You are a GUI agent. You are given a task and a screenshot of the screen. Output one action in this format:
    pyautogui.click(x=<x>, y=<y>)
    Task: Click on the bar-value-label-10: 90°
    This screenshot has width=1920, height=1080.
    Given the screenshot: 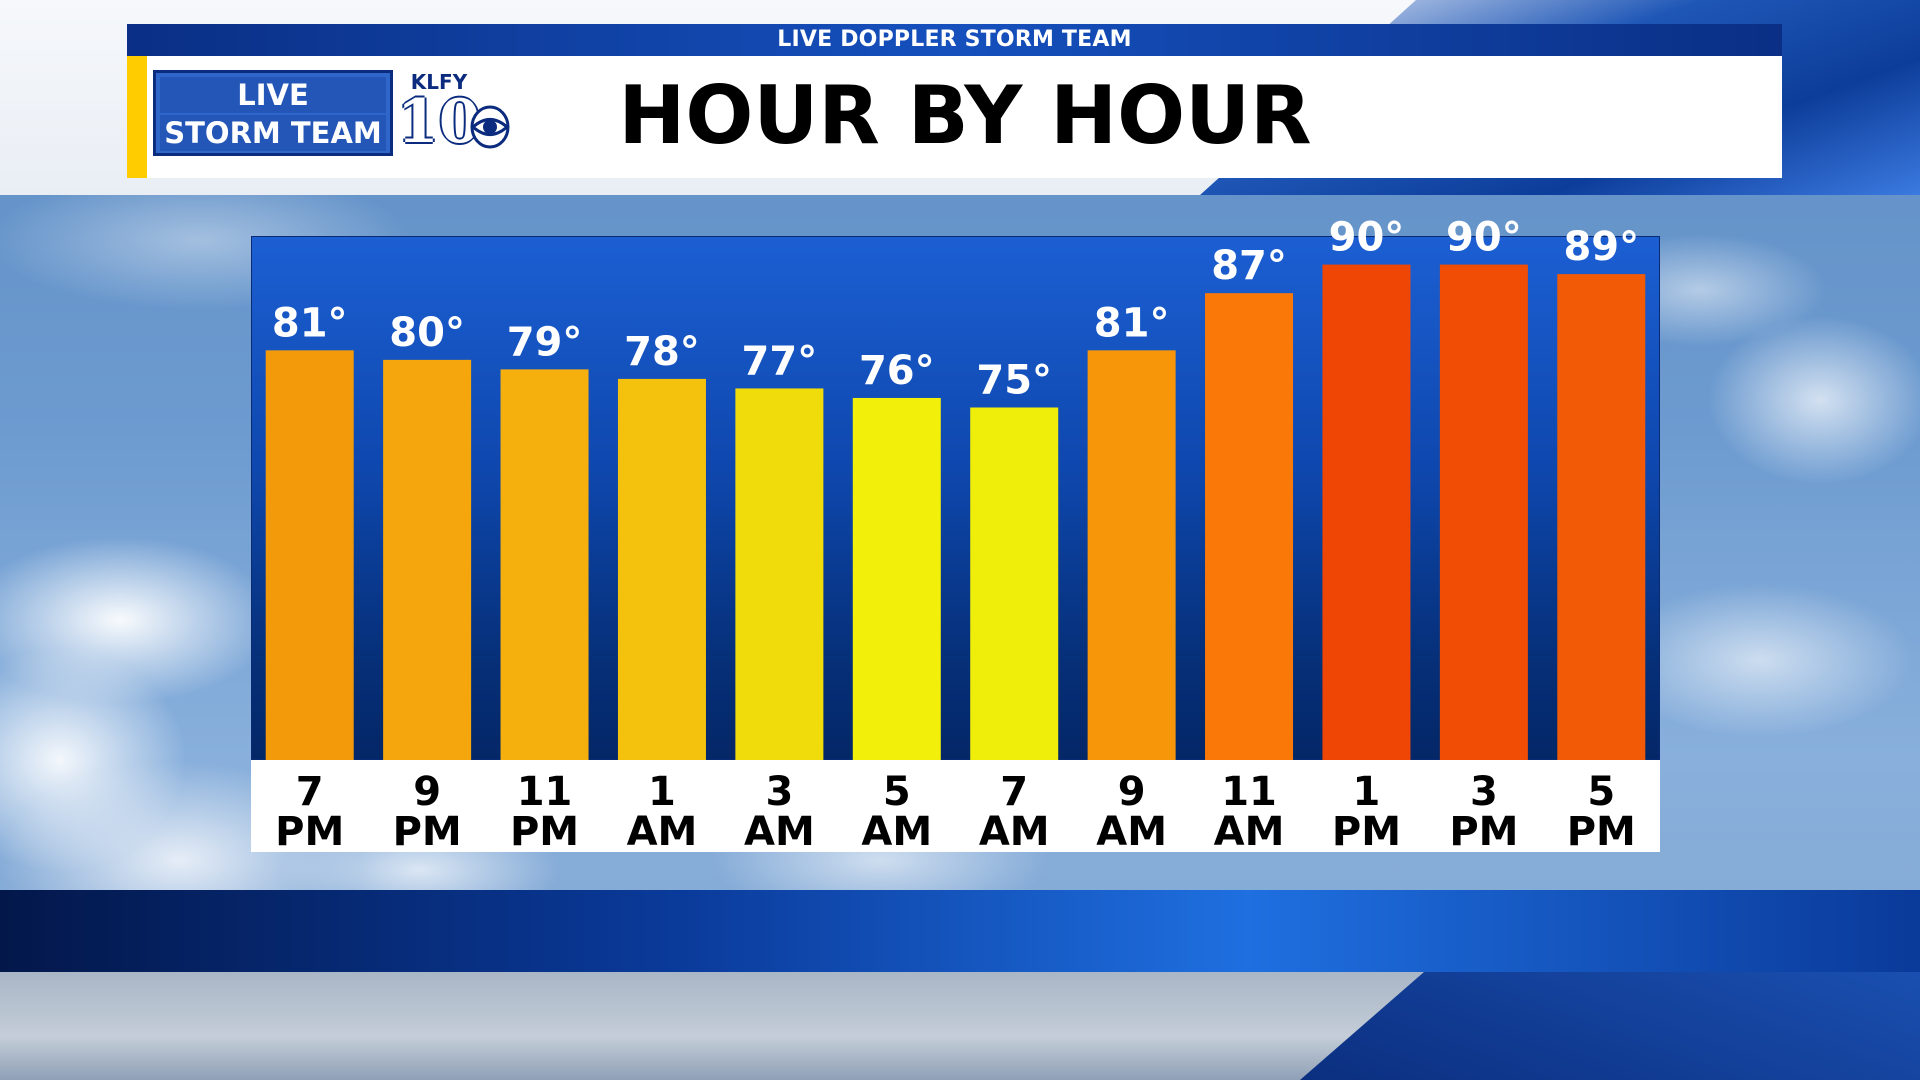 What is the action you would take?
    pyautogui.click(x=1484, y=238)
    